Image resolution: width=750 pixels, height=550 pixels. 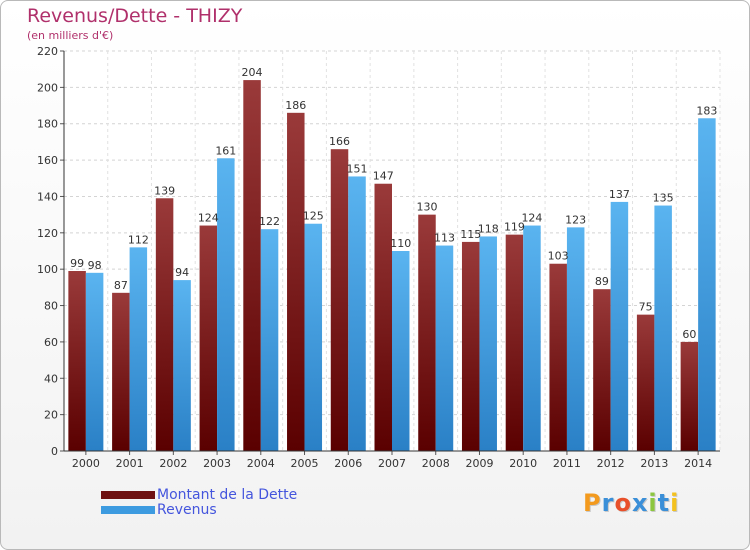 What do you see at coordinates (54, 451) in the screenshot?
I see `y-tick-label: 0` at bounding box center [54, 451].